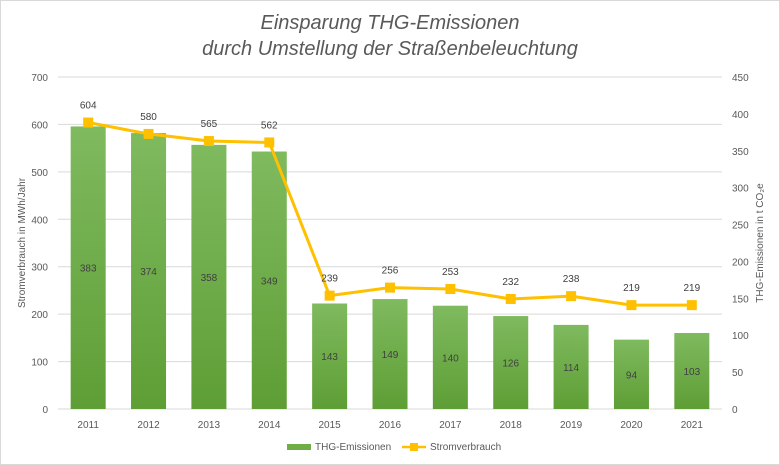  Describe the element at coordinates (88, 122) in the screenshot. I see `marker-strom-2011` at that location.